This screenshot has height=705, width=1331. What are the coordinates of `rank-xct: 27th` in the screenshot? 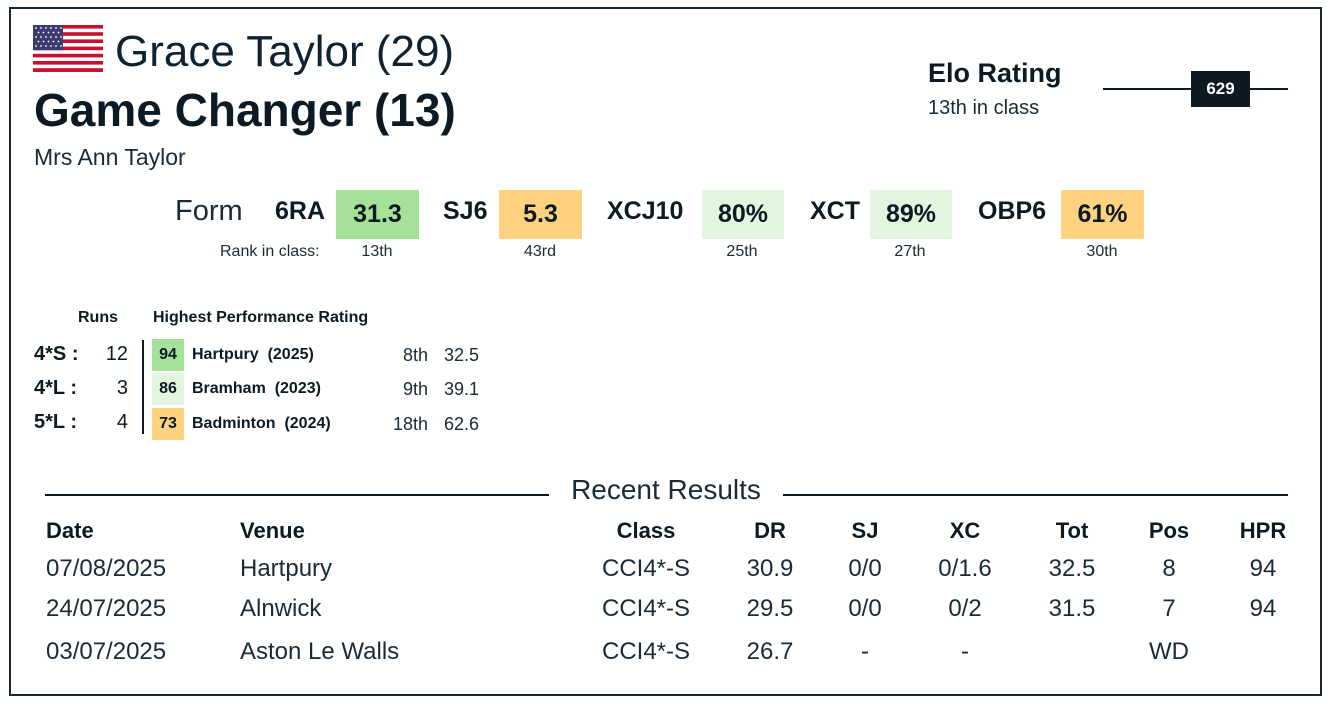 It's located at (910, 251).